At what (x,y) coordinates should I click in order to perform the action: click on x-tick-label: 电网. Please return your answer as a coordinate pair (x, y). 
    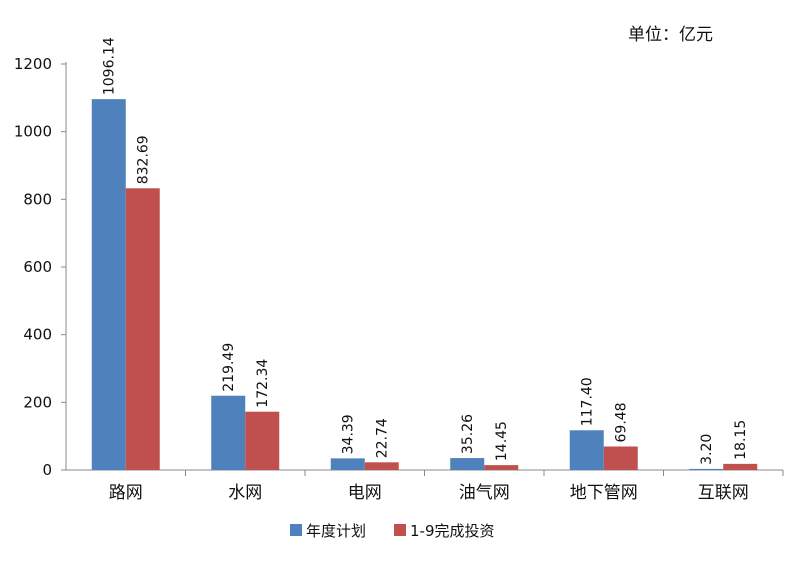
    Looking at the image, I should click on (365, 493).